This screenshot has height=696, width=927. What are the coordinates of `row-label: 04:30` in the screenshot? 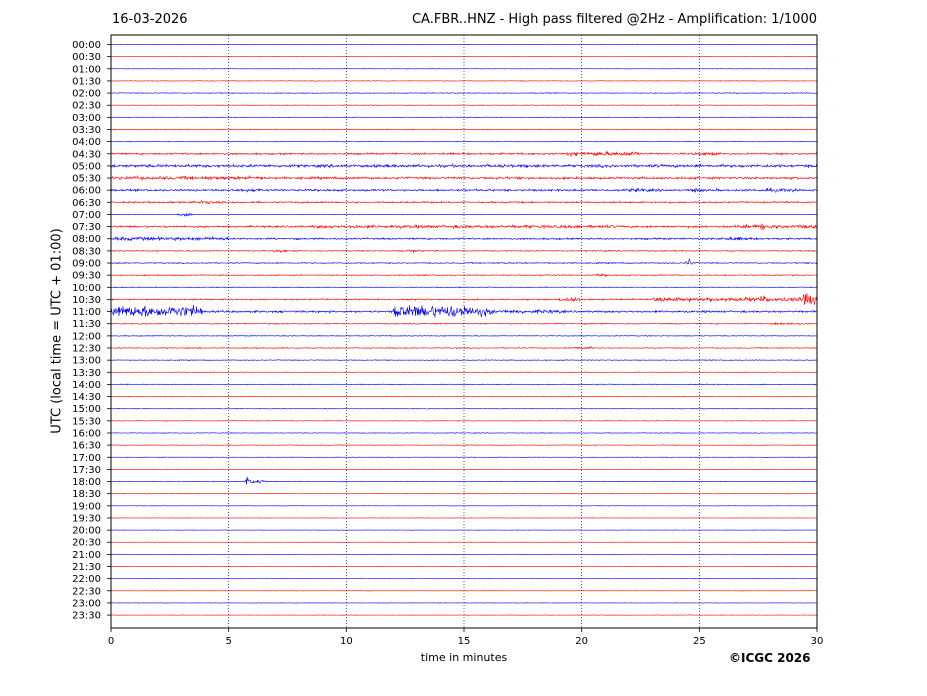 It's located at (86, 154).